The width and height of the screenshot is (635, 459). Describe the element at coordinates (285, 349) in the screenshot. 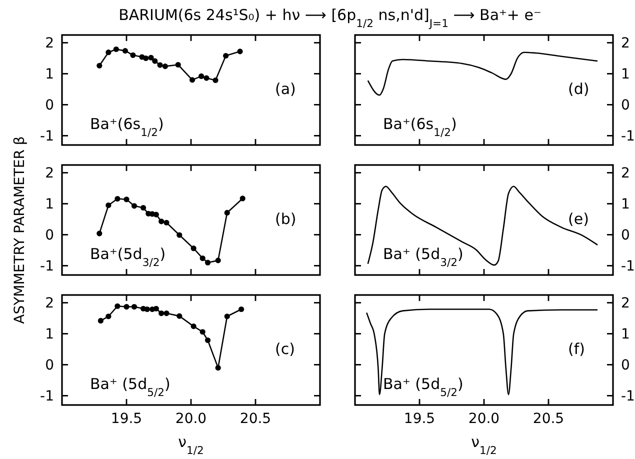

I see `annotation: (c)` at that location.